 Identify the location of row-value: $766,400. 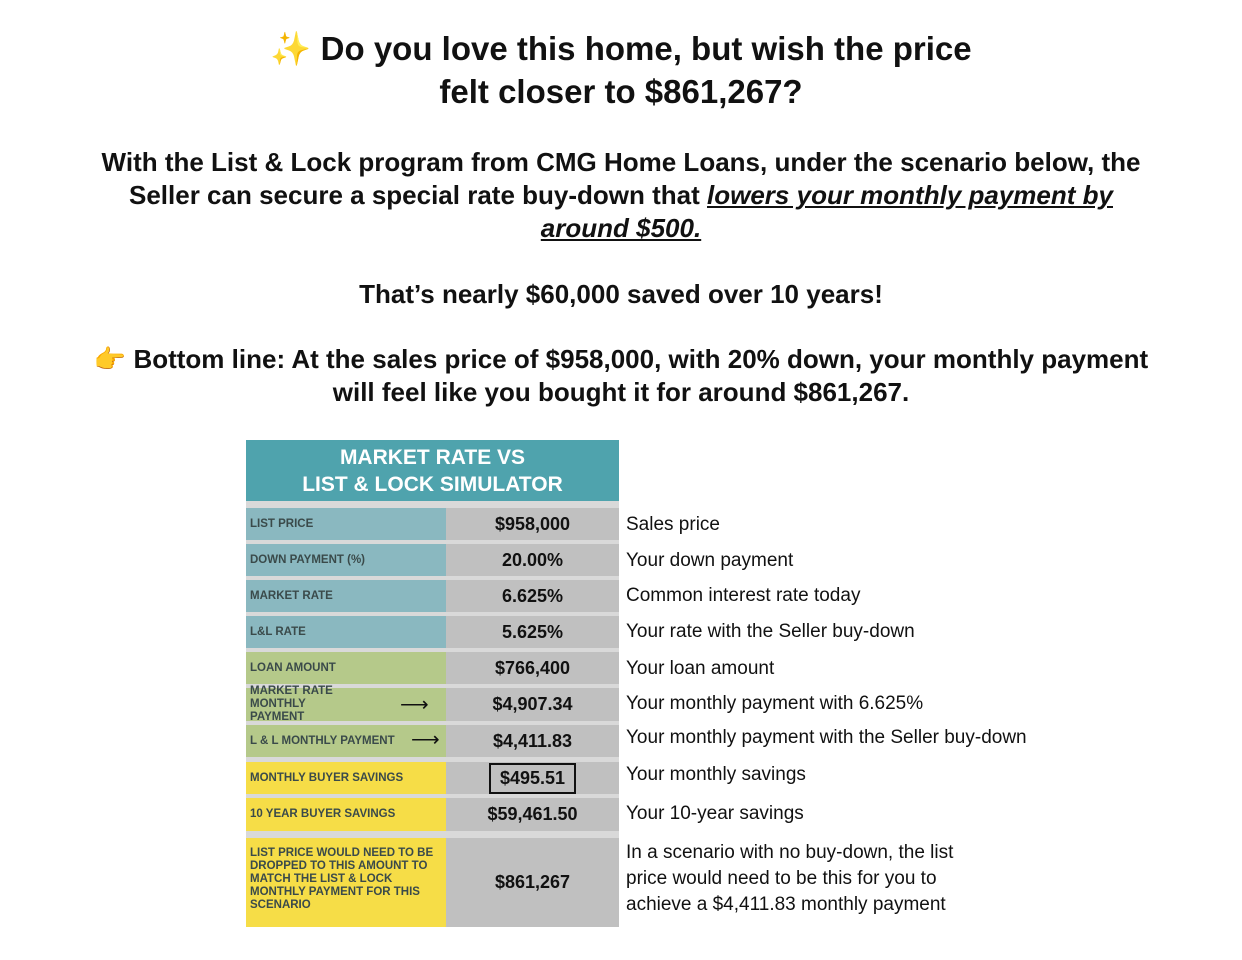
(532, 668).